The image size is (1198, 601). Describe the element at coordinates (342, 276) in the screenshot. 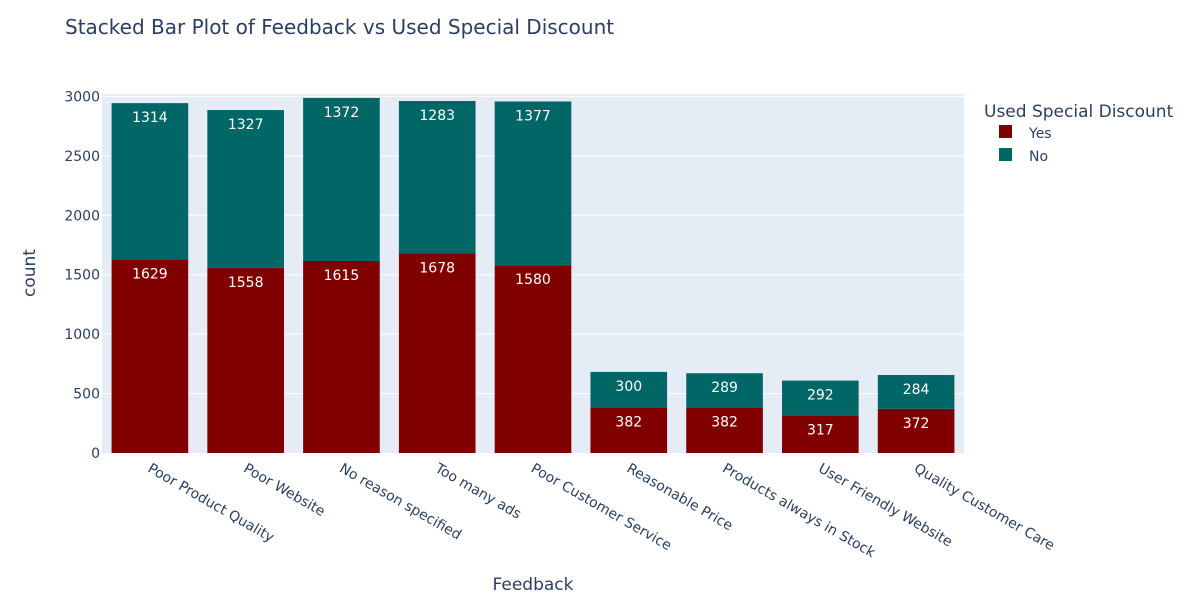

I see `bar-value-label: 1615` at that location.